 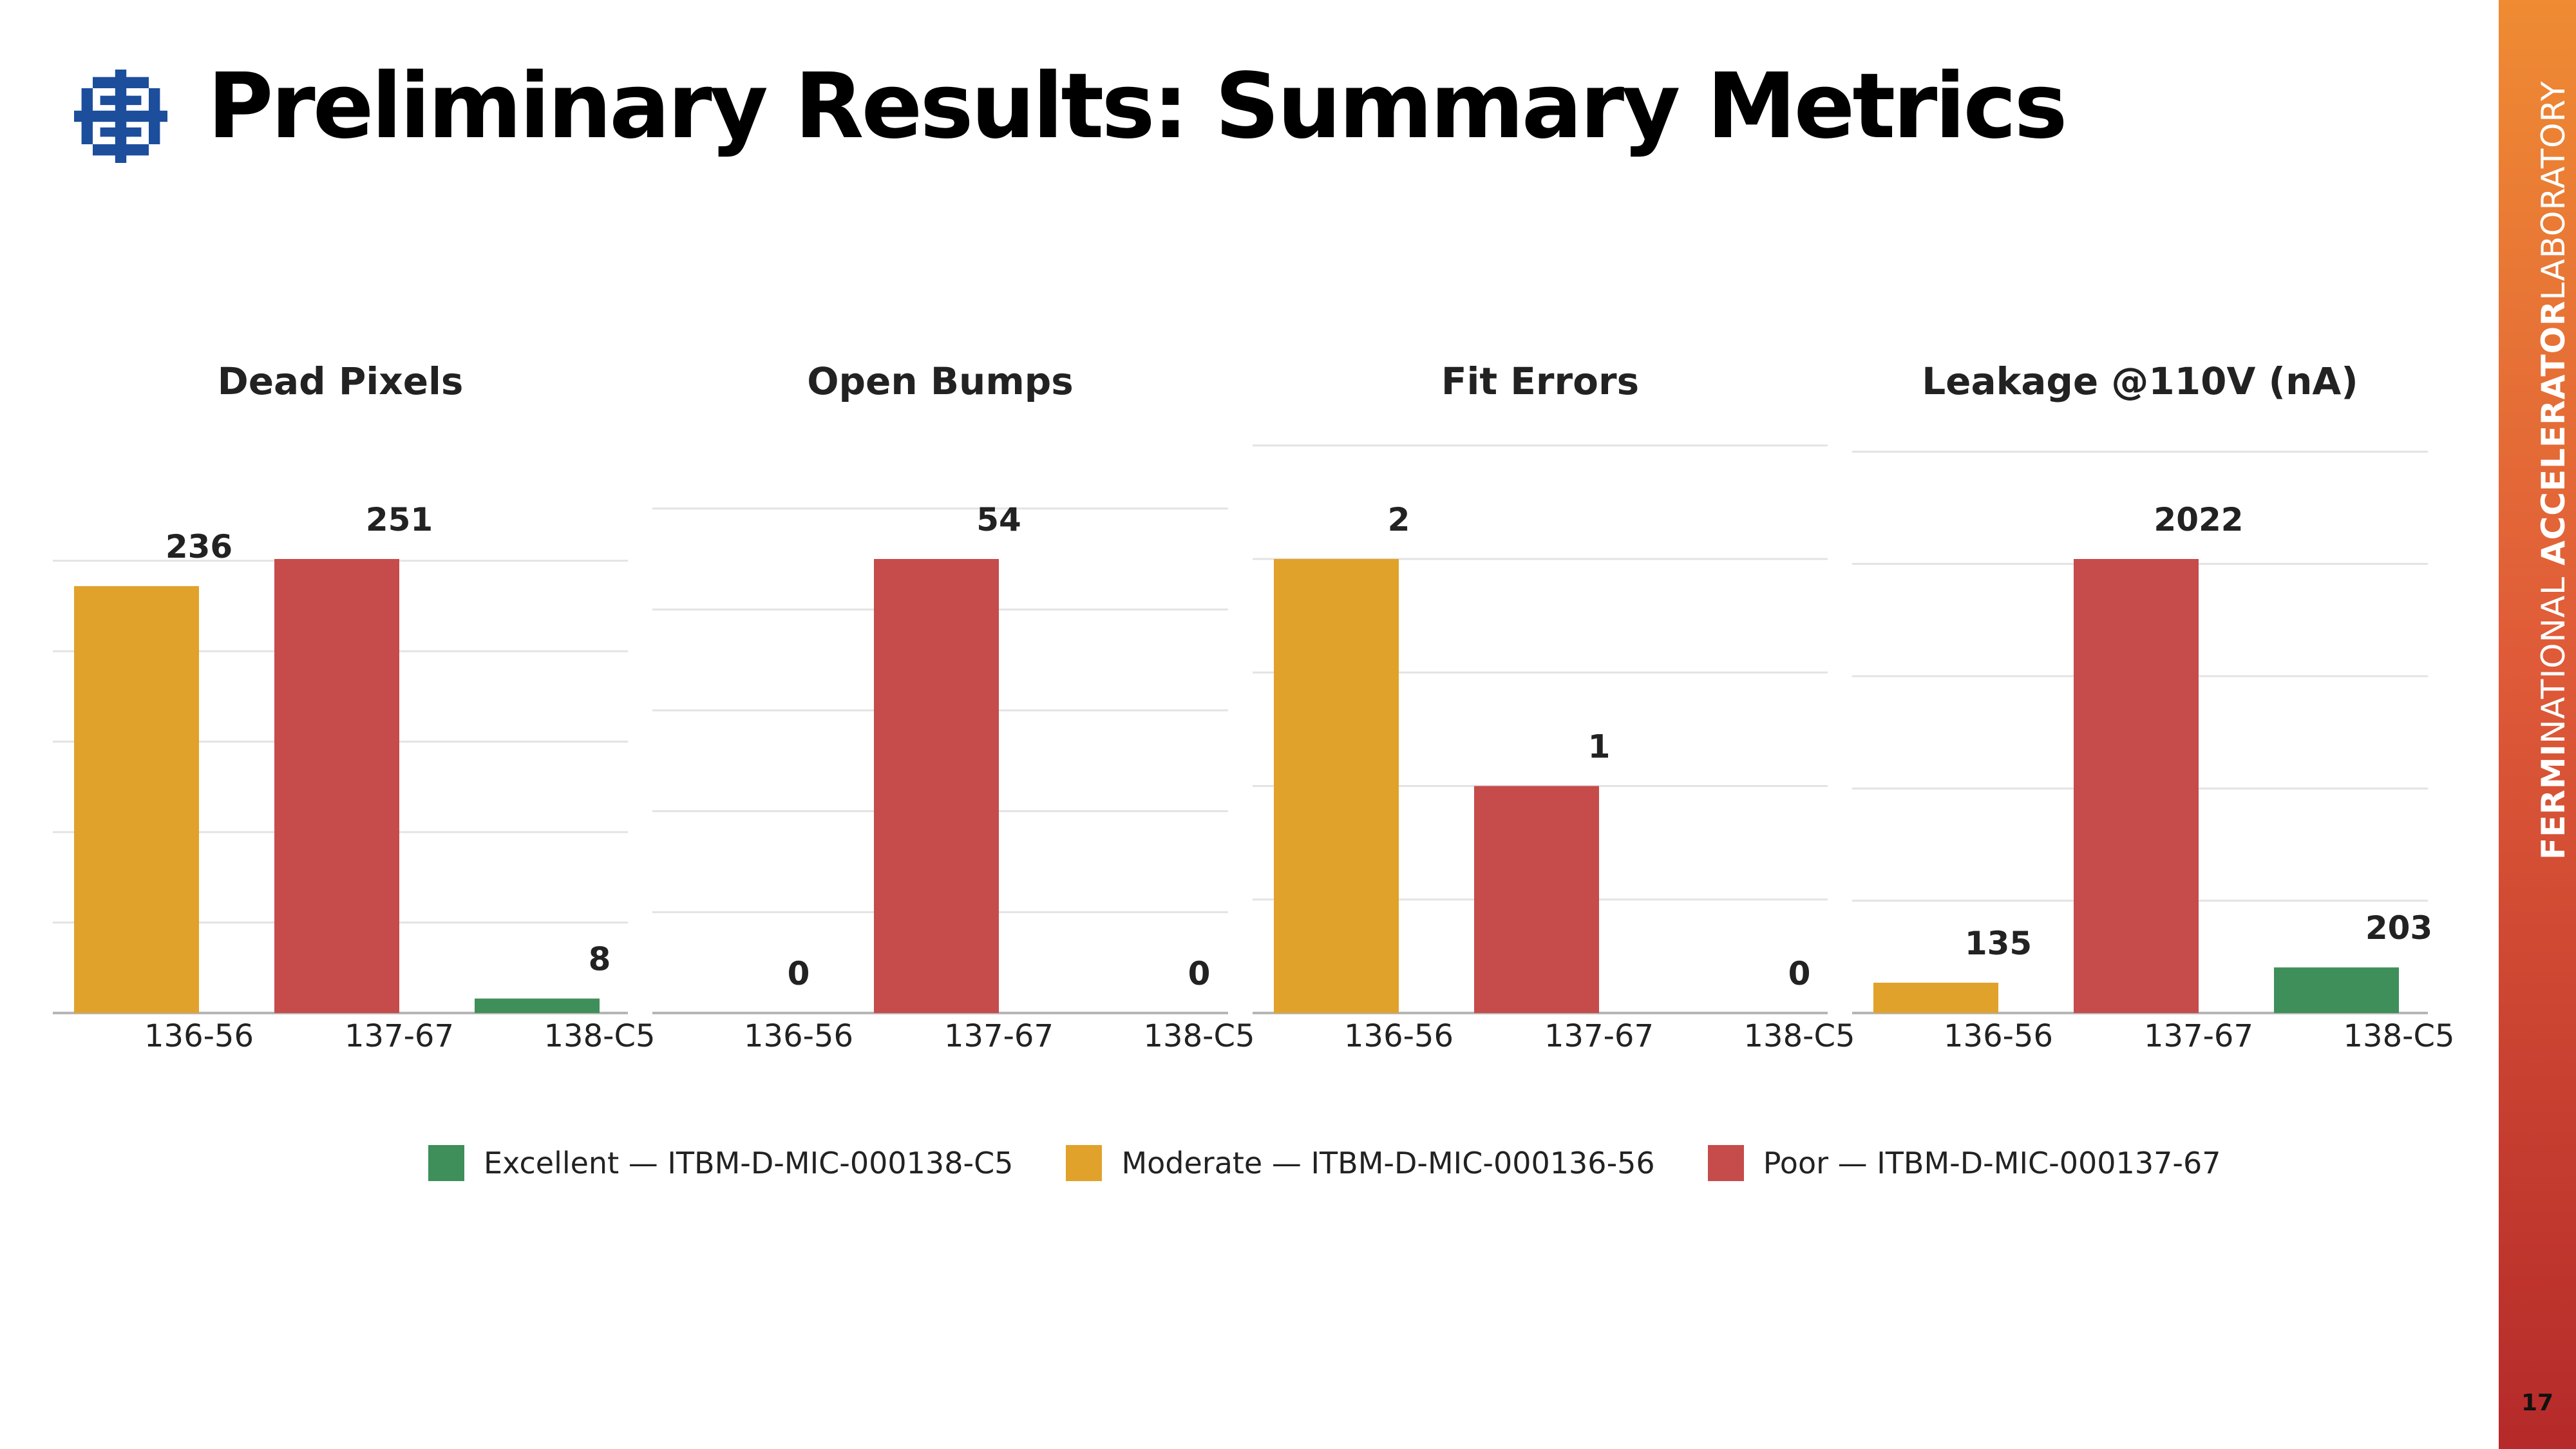 What do you see at coordinates (749, 1163) in the screenshot?
I see `legend-label-excellent: Excellent — ITBM-D-MIC-000138-C5` at bounding box center [749, 1163].